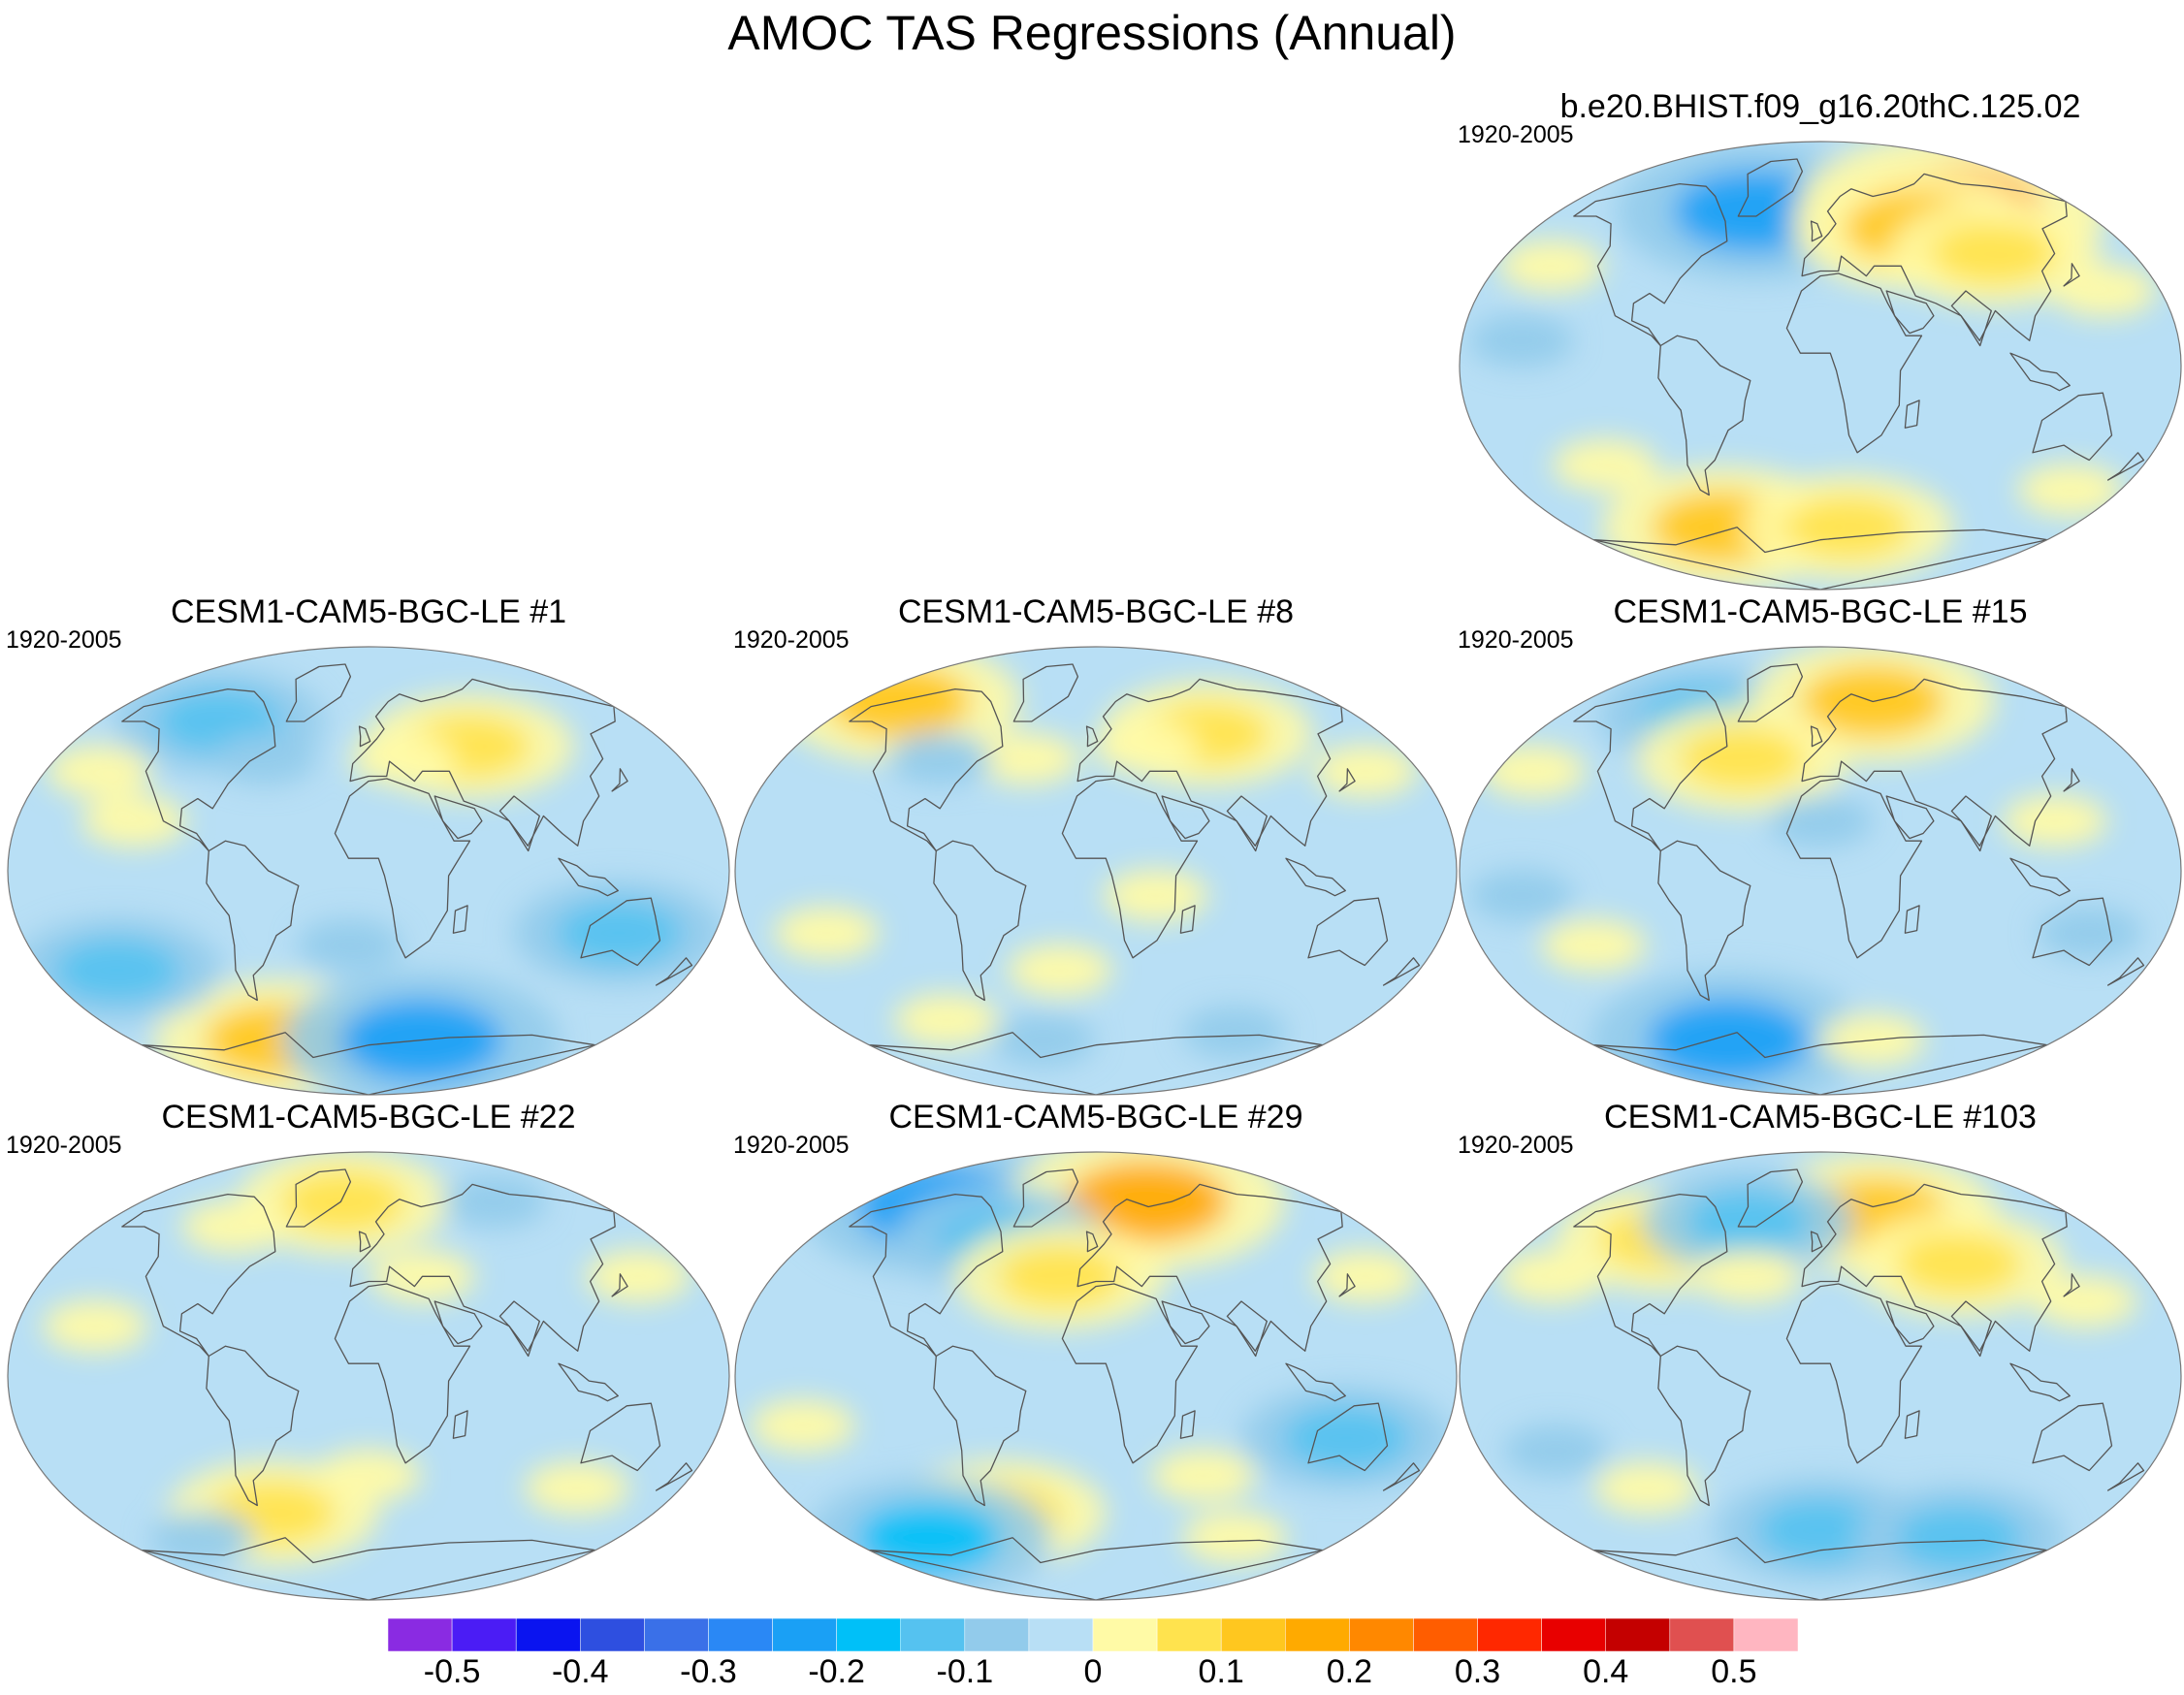 The image size is (2184, 1695). Describe the element at coordinates (1093, 1634) in the screenshot. I see `colorbar-boxes` at that location.